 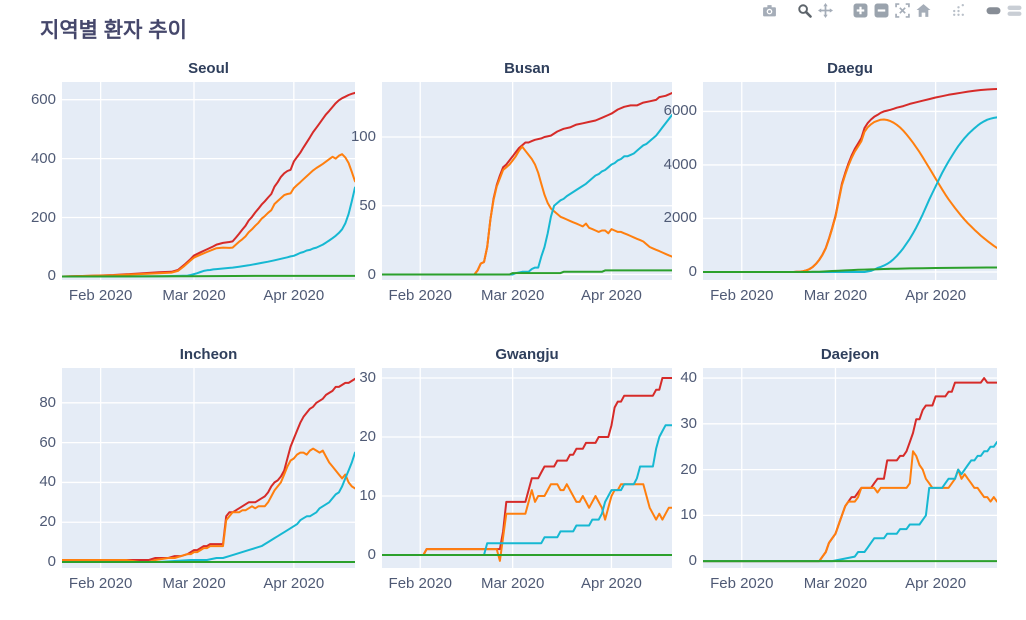 I want to click on home-icon, so click(x=923, y=10).